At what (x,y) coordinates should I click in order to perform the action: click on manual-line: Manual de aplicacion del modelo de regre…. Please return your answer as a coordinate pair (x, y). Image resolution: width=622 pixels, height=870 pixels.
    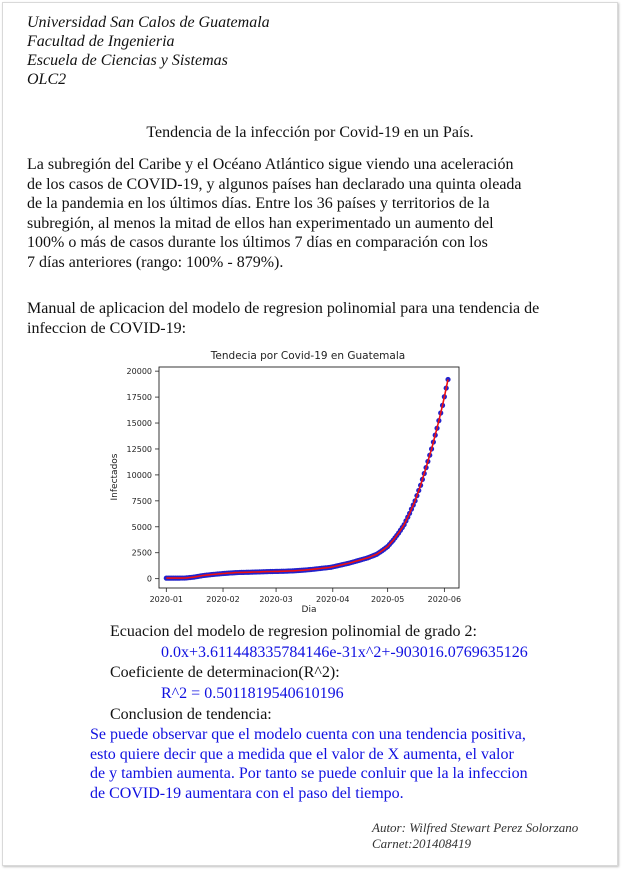
    Looking at the image, I should click on (283, 308).